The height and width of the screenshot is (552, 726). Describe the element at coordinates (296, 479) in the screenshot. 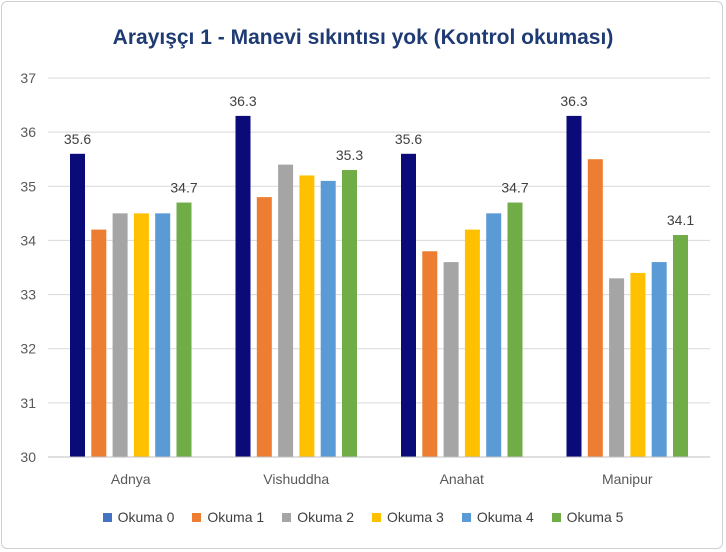

I see `x-tick-label: Vishuddha` at that location.